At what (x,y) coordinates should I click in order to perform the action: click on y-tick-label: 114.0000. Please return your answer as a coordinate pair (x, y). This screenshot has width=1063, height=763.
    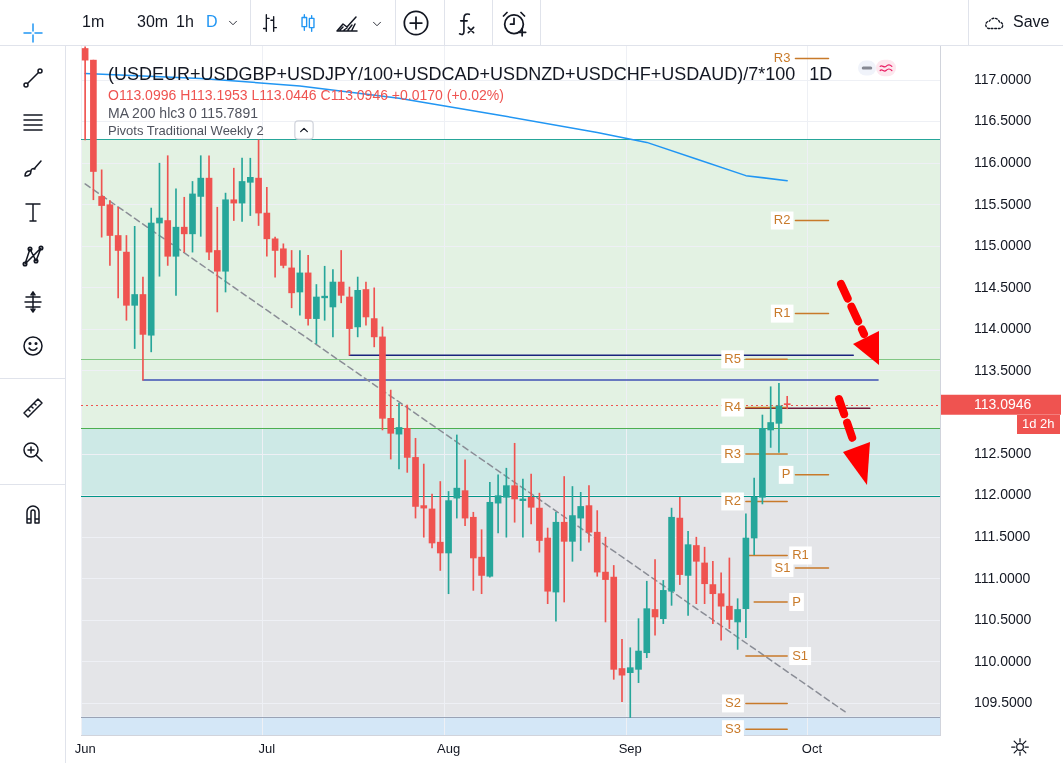
    Looking at the image, I should click on (1003, 328).